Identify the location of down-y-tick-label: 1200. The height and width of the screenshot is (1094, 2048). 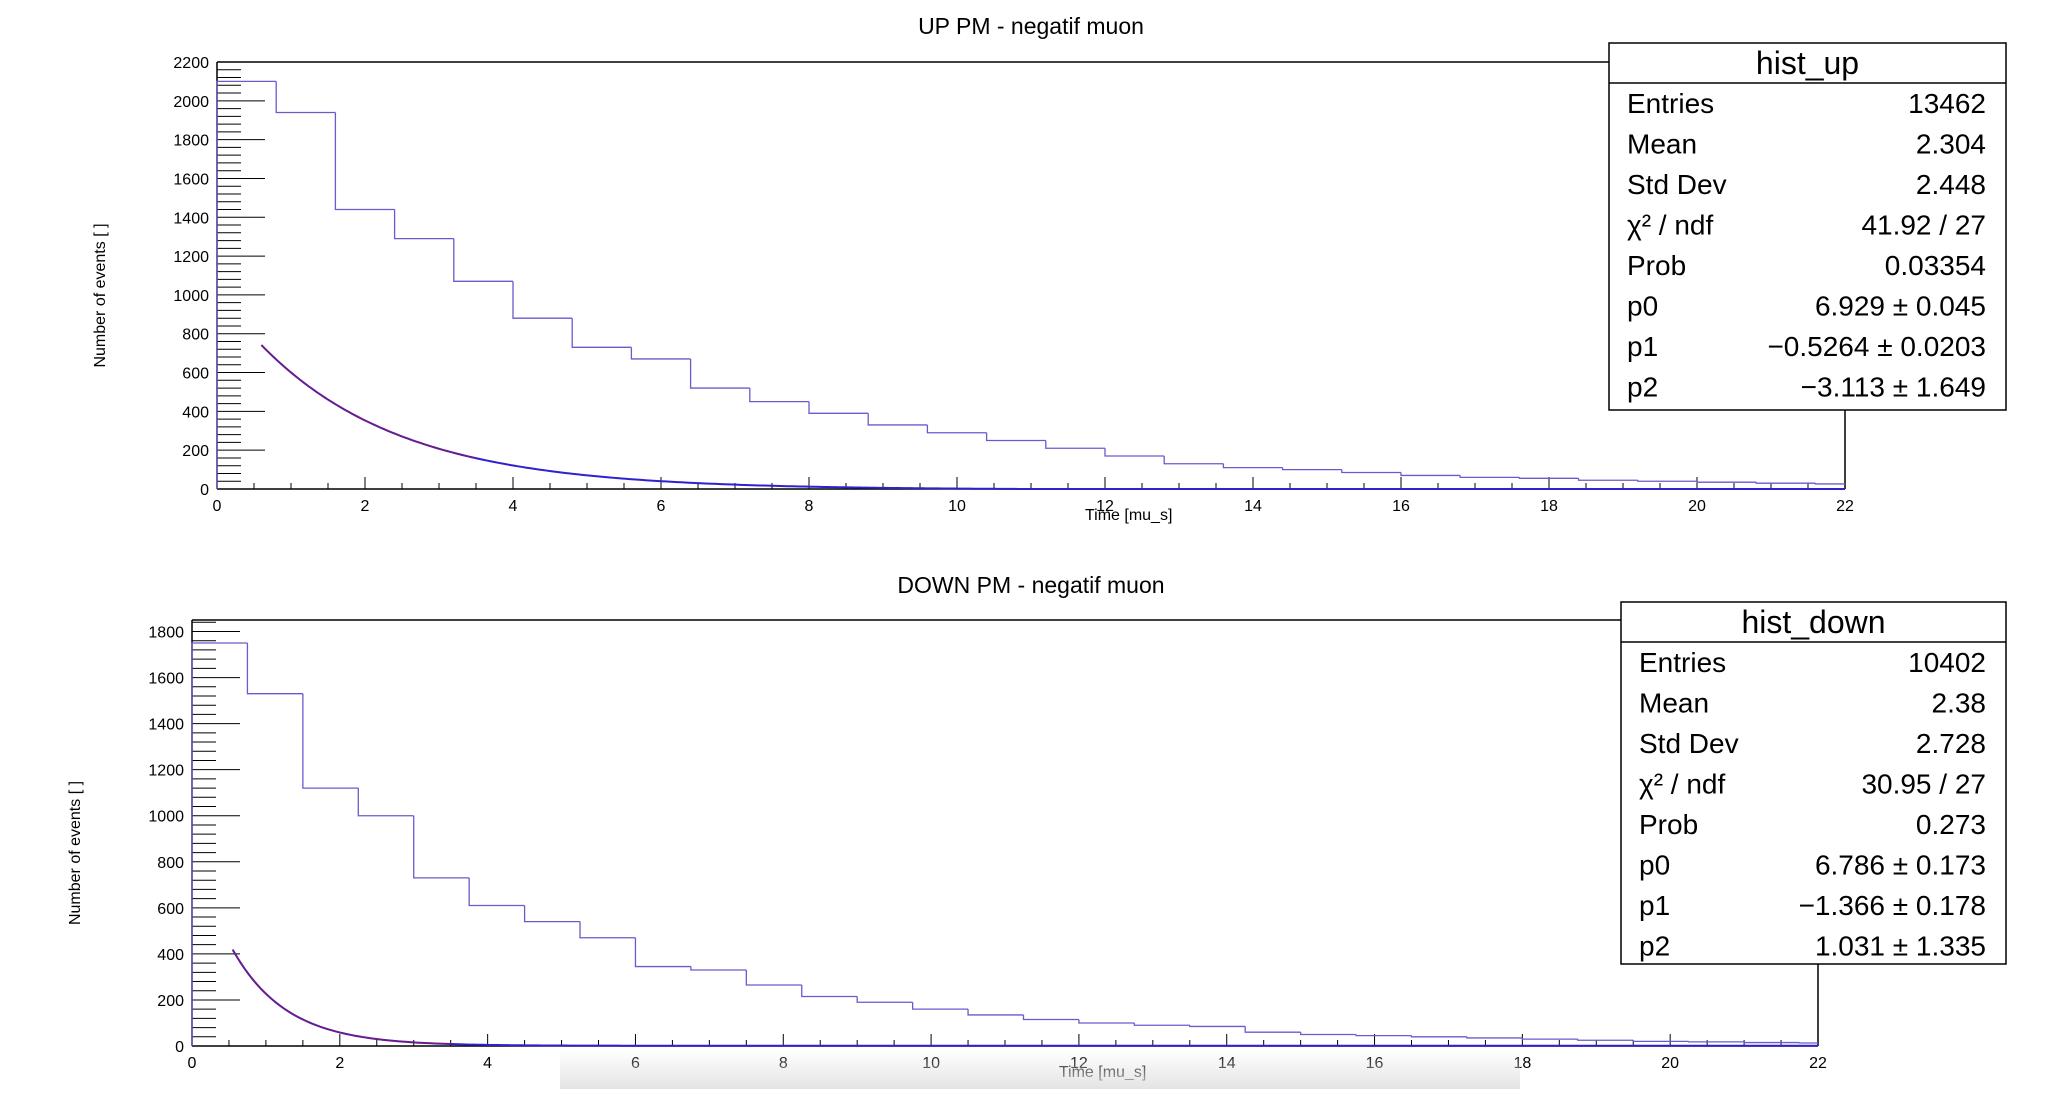
(166, 771).